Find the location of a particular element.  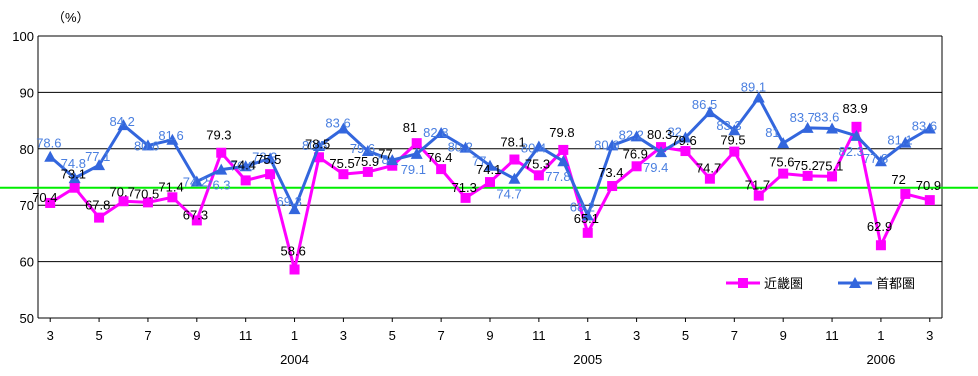

data-label-shuto: 76.3 is located at coordinates (217, 185).